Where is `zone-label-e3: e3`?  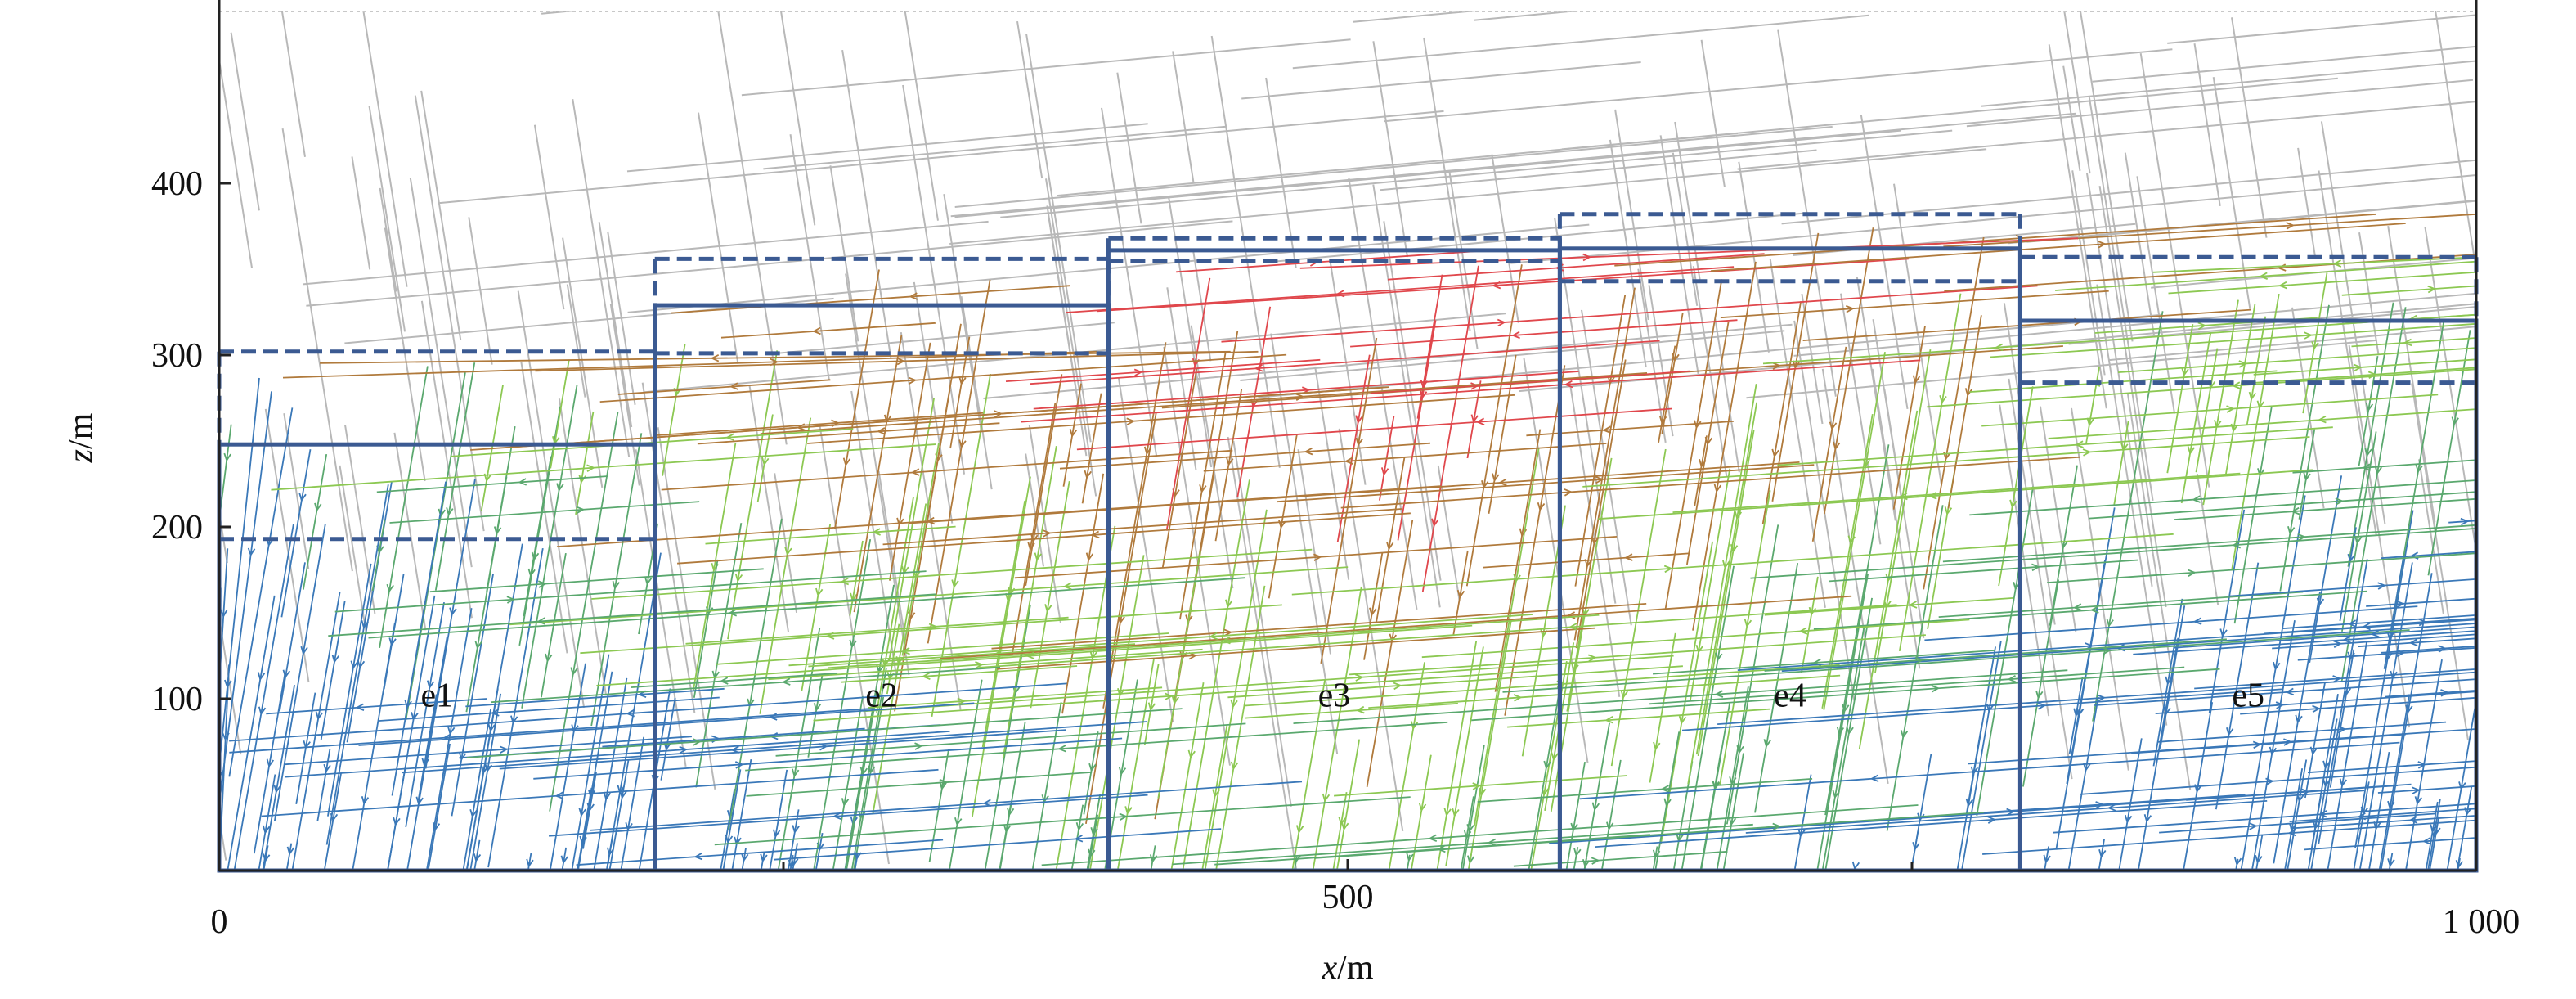 zone-label-e3: e3 is located at coordinates (1334, 696).